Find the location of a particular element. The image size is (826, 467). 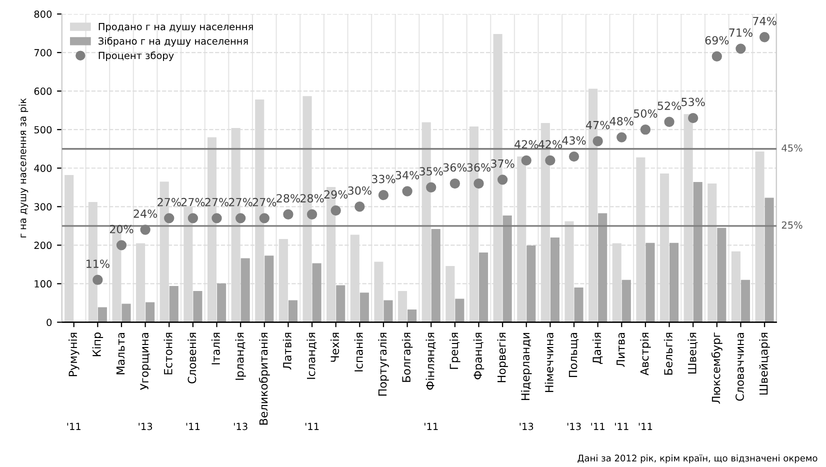

category-label: Румунія '11 is located at coordinates (73, 381).